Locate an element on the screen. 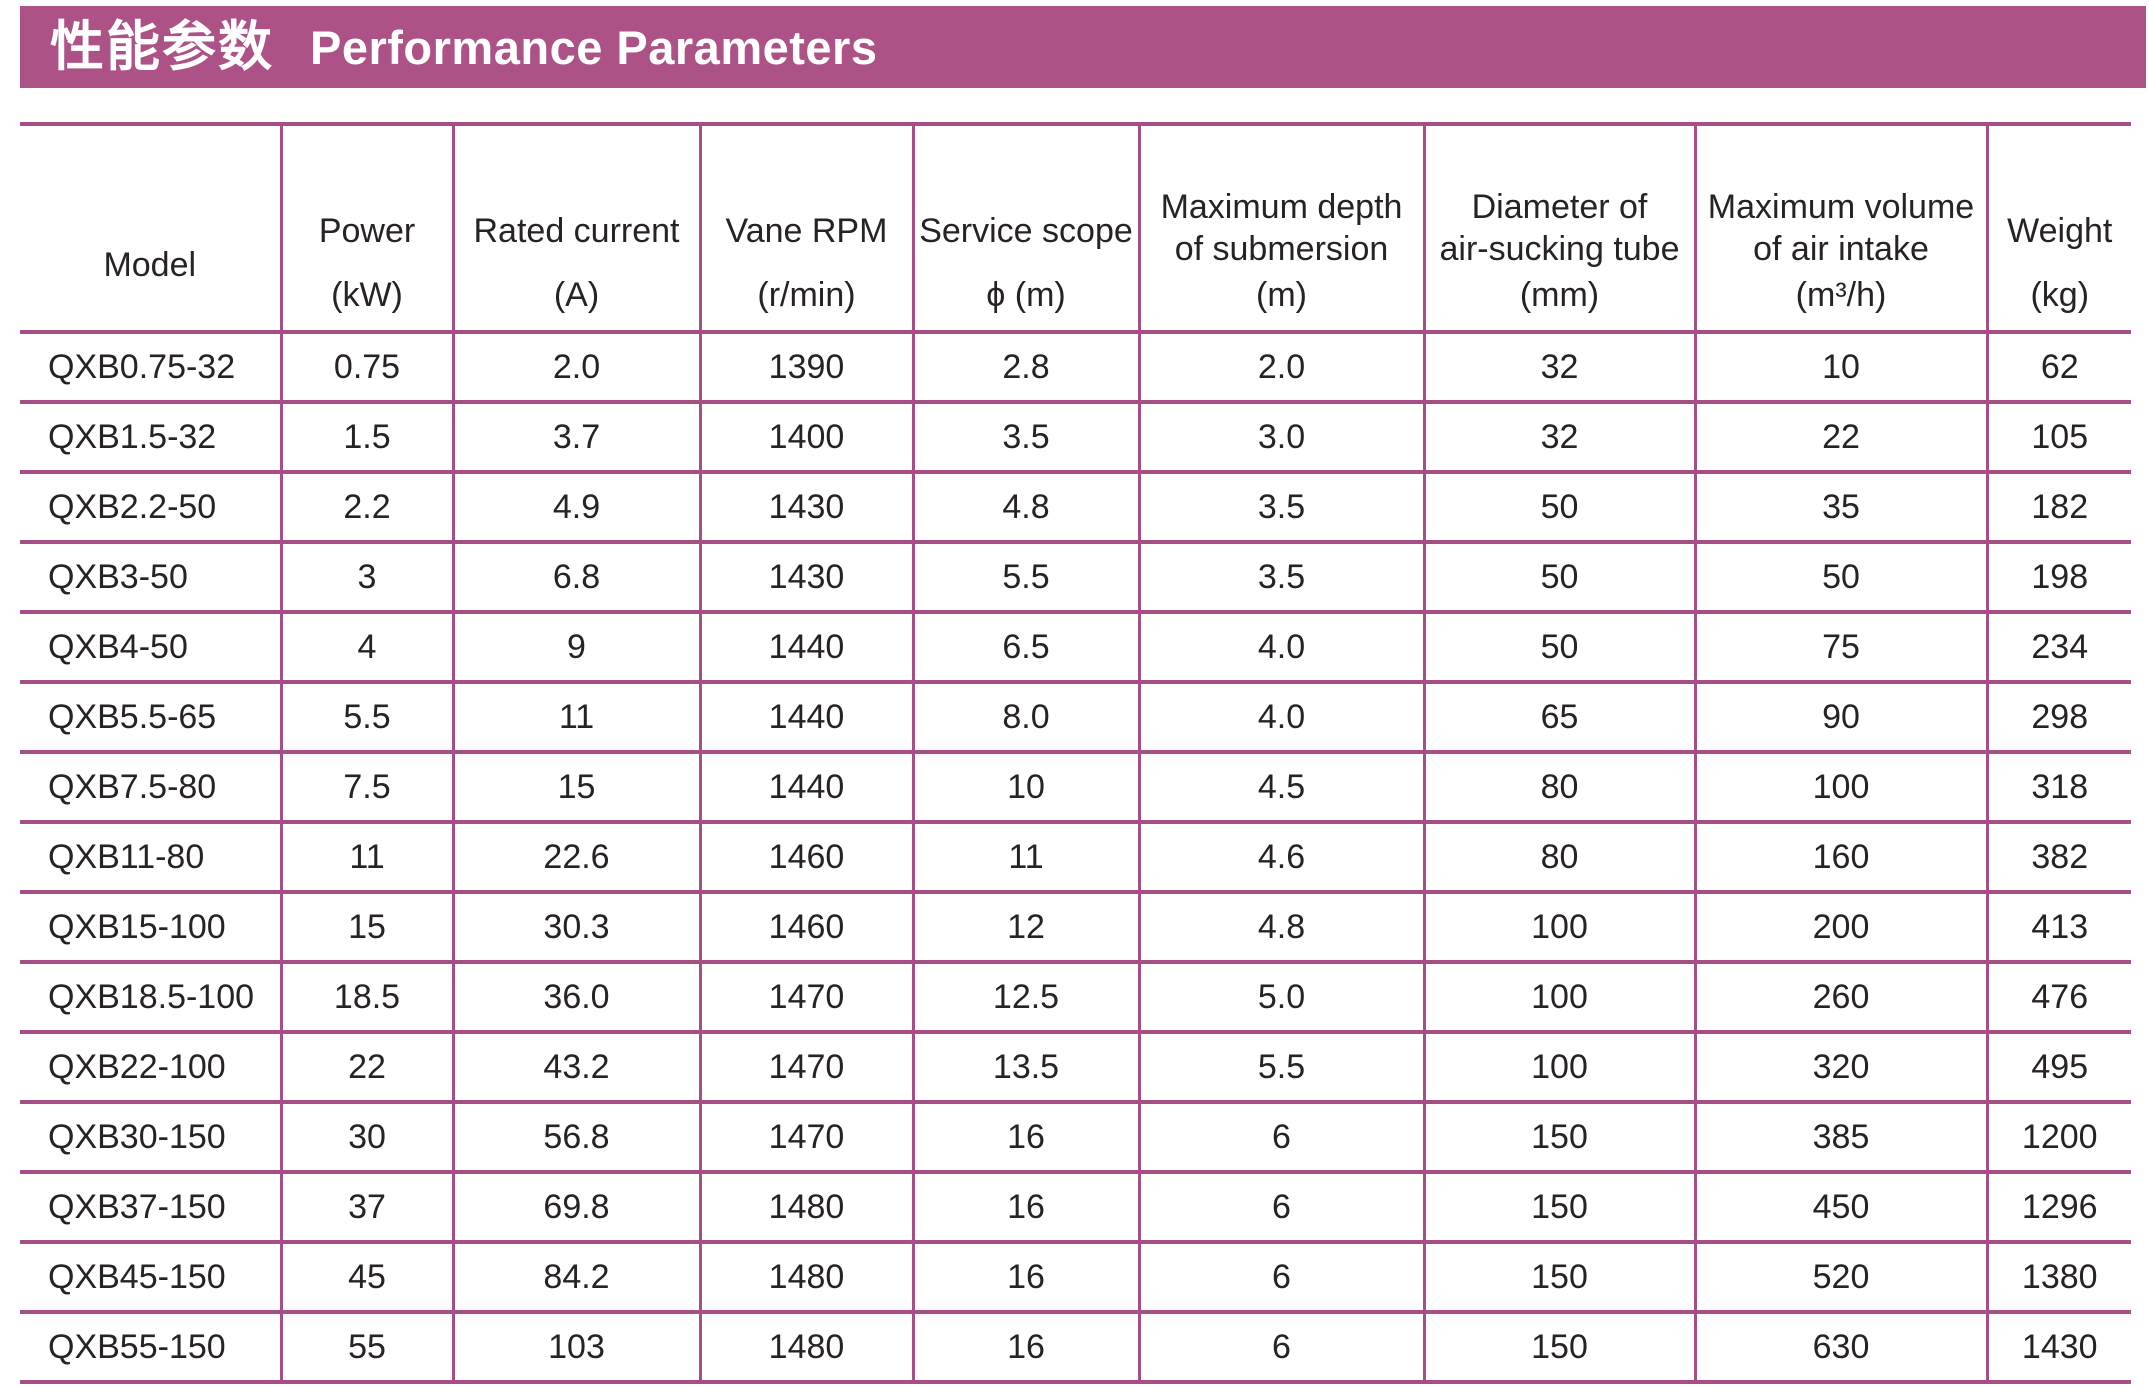 This screenshot has width=2148, height=1387. column-label-line: Service scope is located at coordinates (1026, 231).